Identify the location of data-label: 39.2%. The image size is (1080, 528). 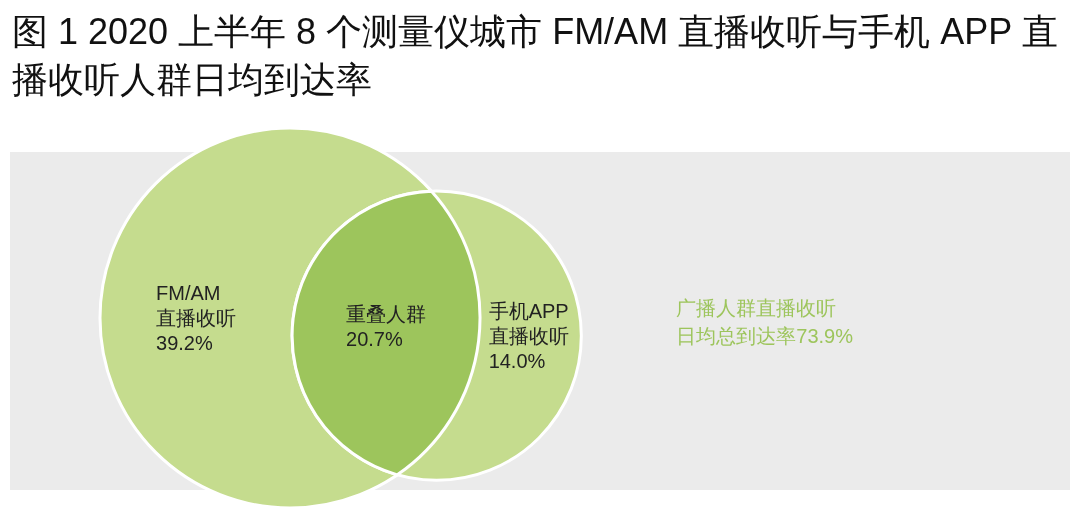
(185, 343).